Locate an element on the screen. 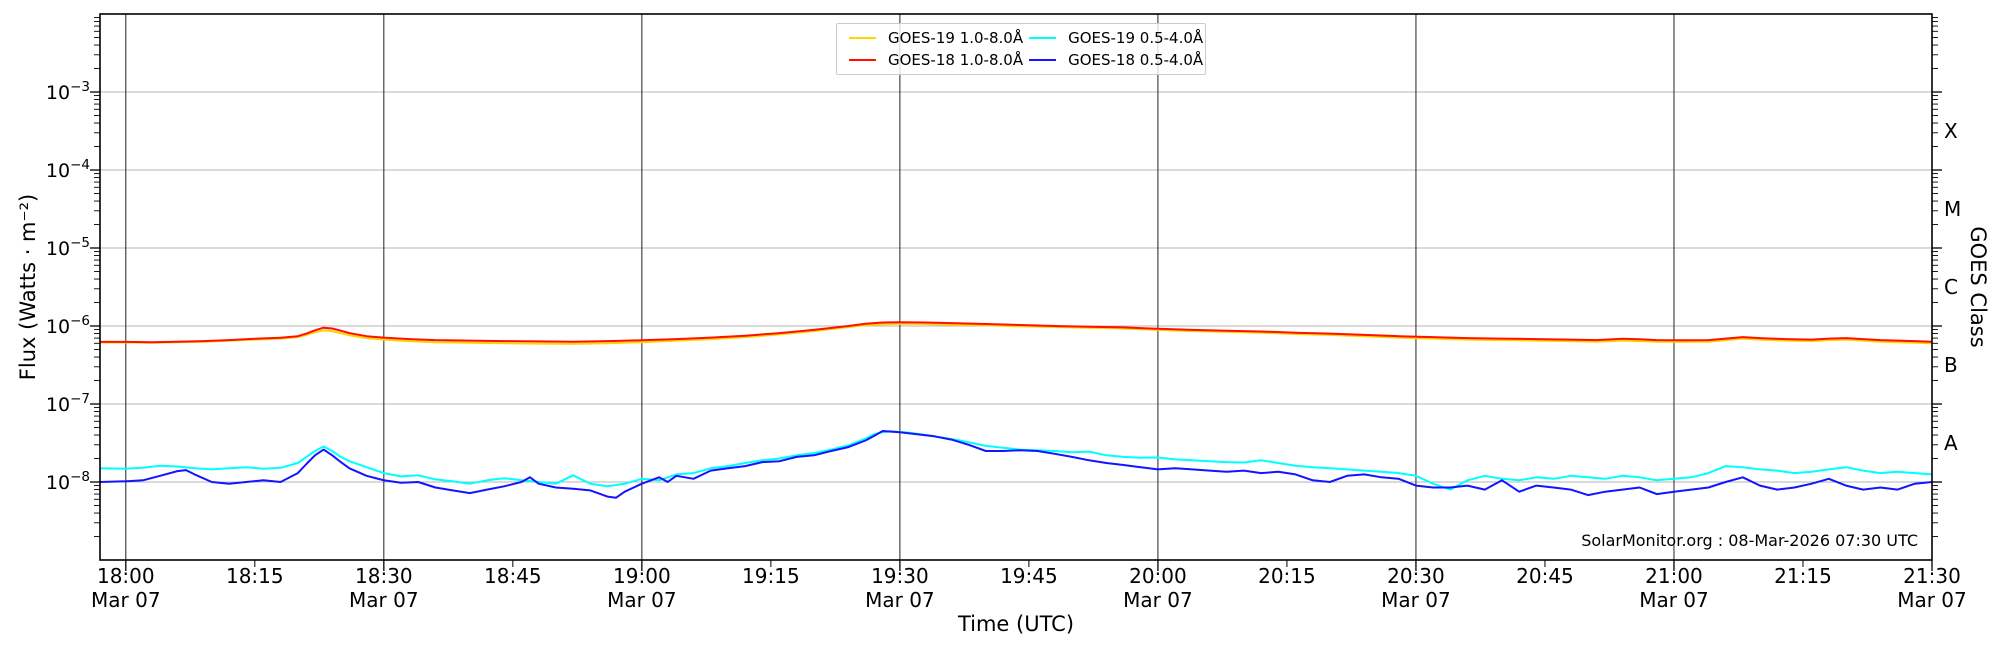 This screenshot has width=2000, height=650. x-tick-time-label: 18:00 is located at coordinates (126, 576).